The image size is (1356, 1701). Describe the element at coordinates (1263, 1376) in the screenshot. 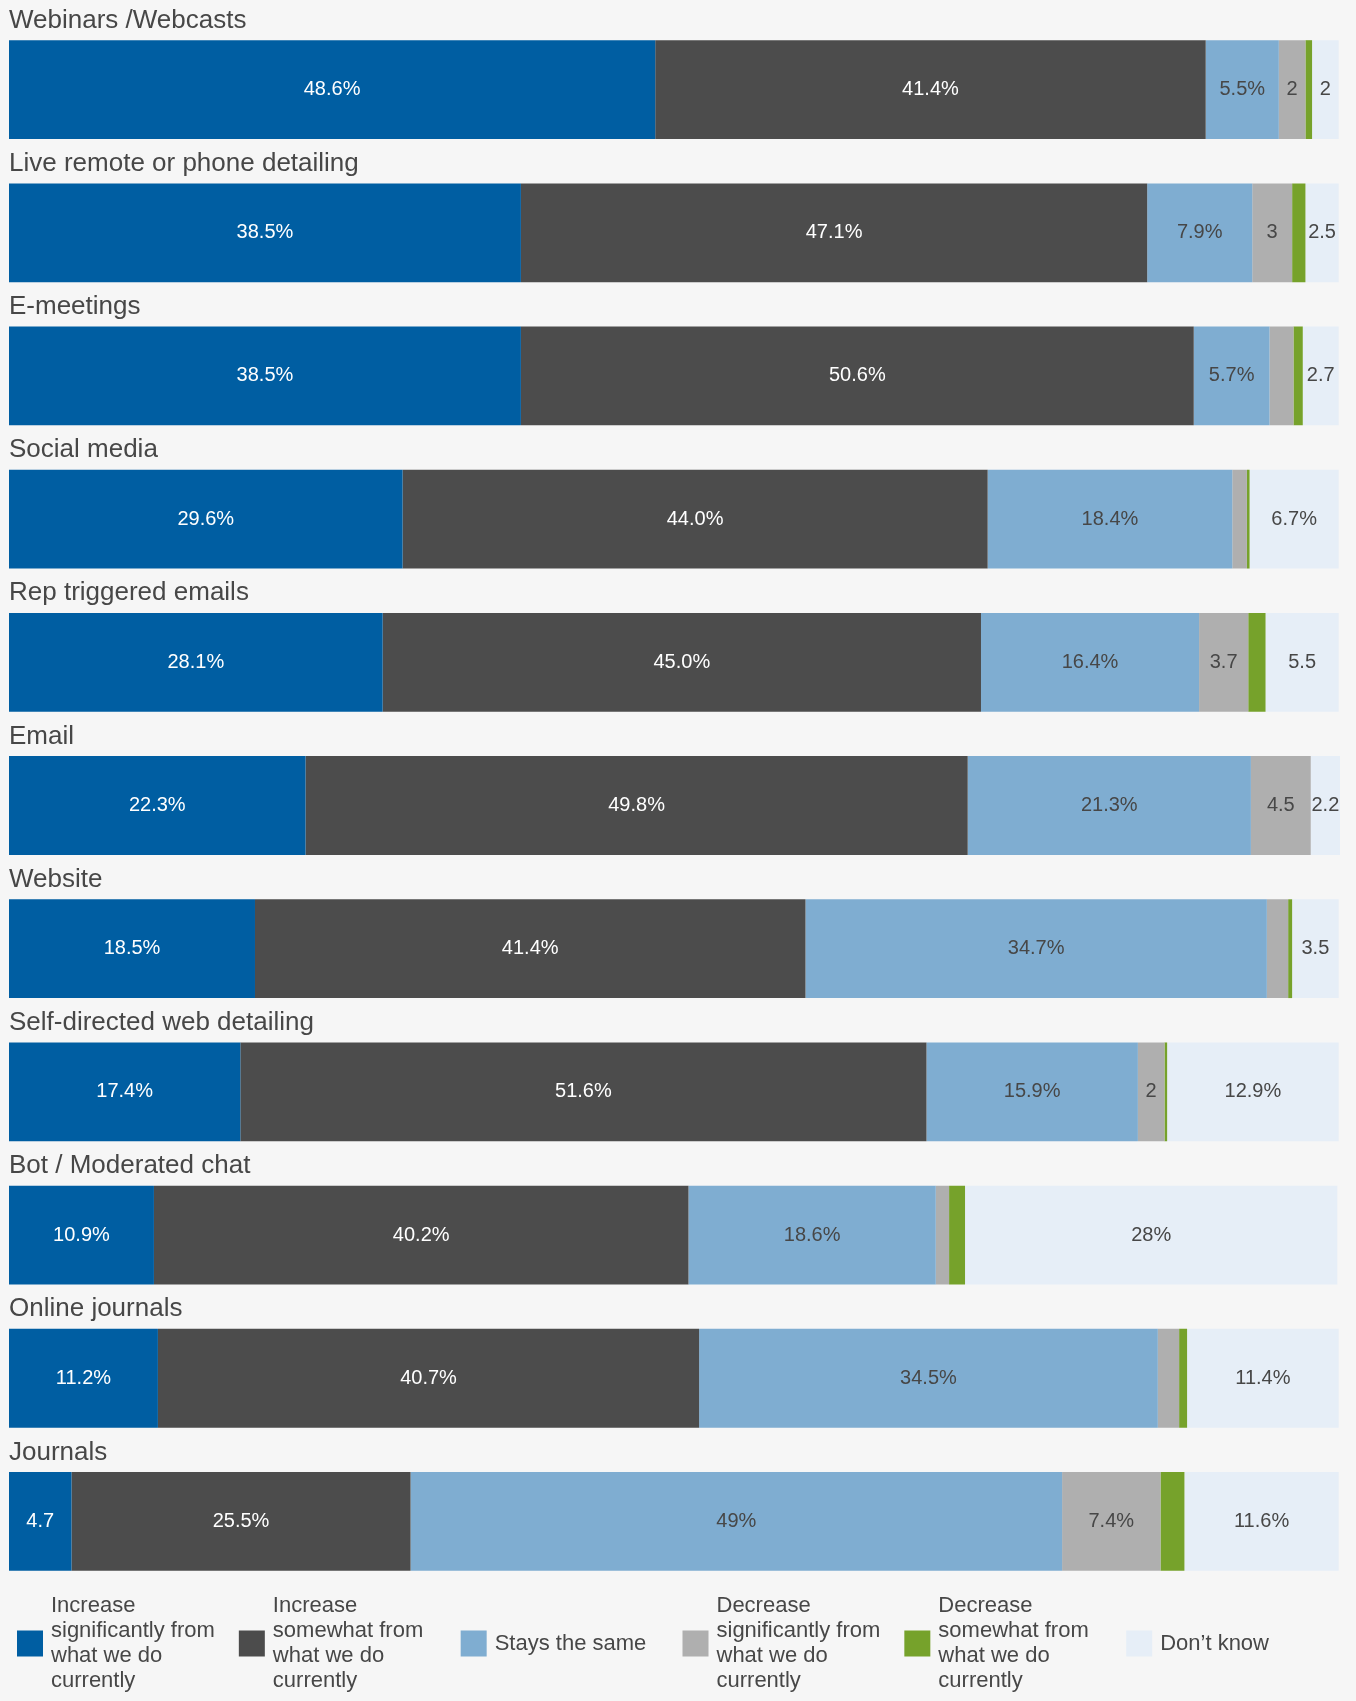

I see `data-label: 11.4%` at that location.